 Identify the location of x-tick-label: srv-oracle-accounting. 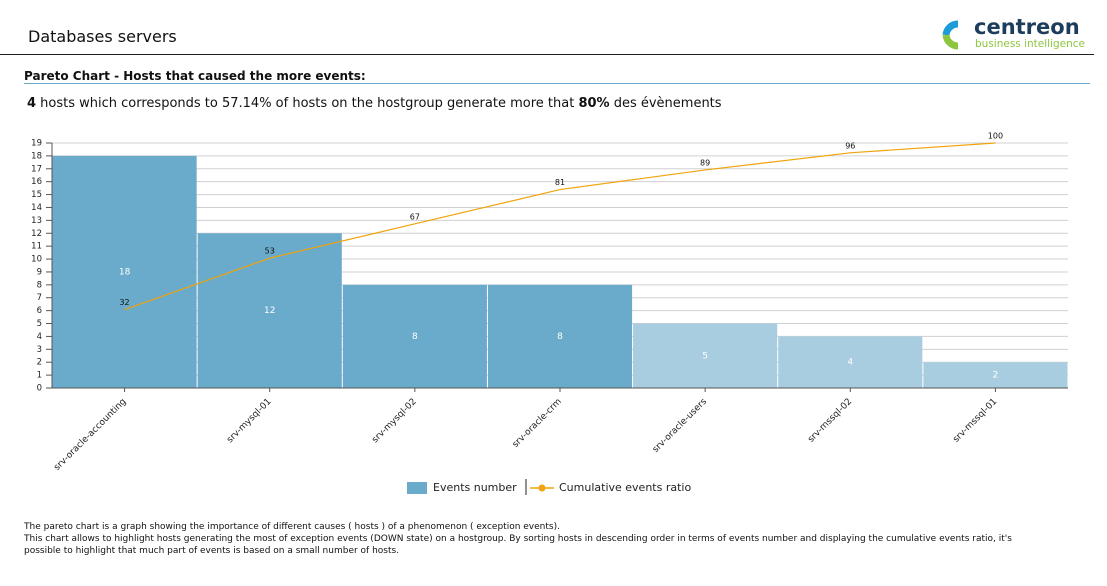
(90, 435).